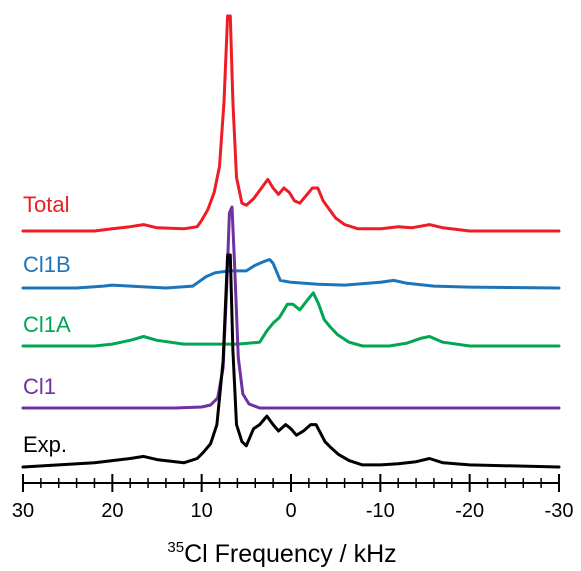  Describe the element at coordinates (293, 498) in the screenshot. I see `x-axis: 30 20 10 0 -10 -20 -30` at that location.